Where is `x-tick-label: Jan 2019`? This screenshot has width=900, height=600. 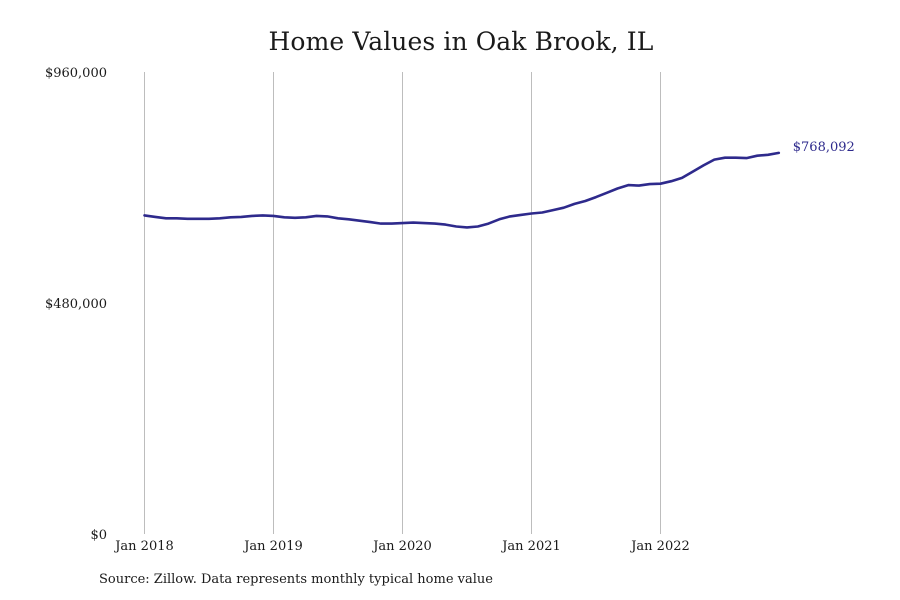 x-tick-label: Jan 2019 is located at coordinates (272, 546).